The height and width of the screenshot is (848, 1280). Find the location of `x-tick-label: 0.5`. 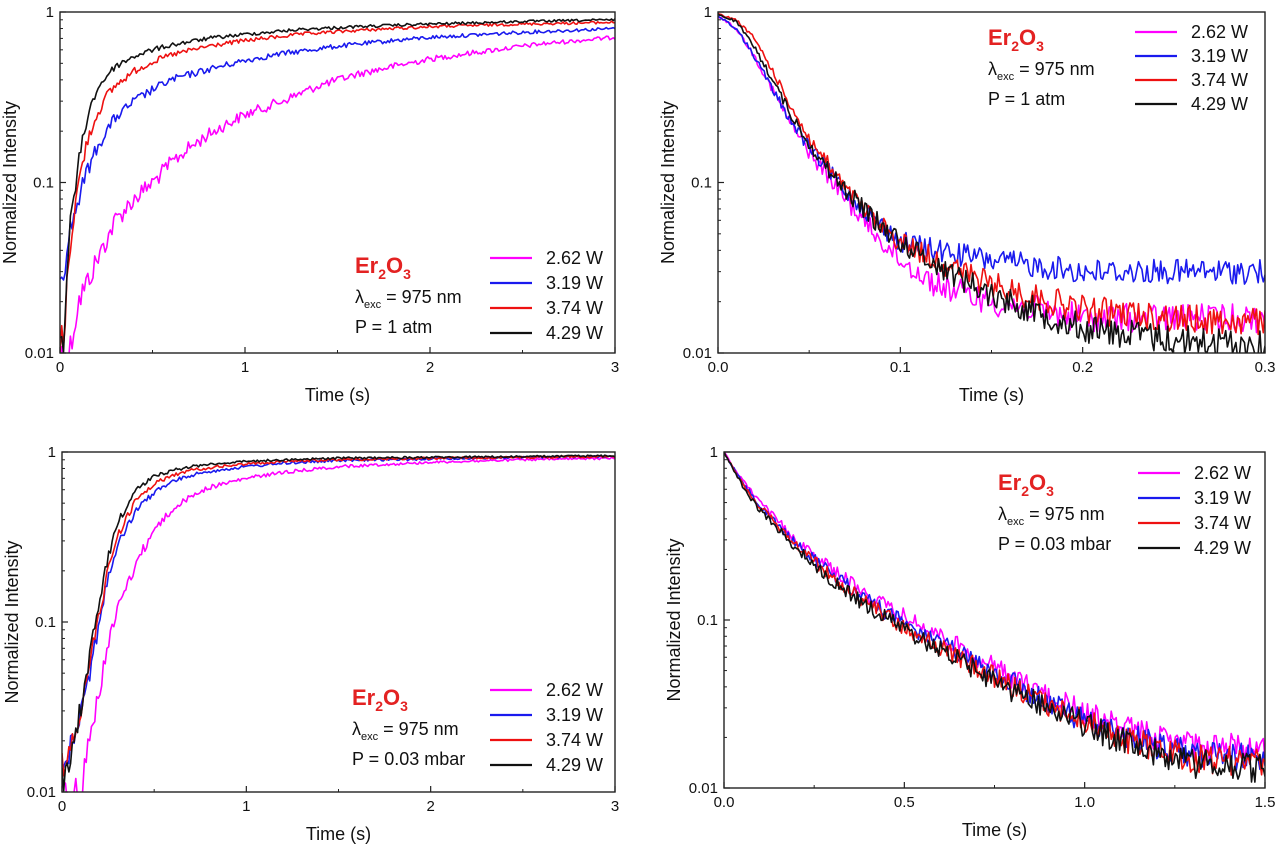

x-tick-label: 0.5 is located at coordinates (904, 802).